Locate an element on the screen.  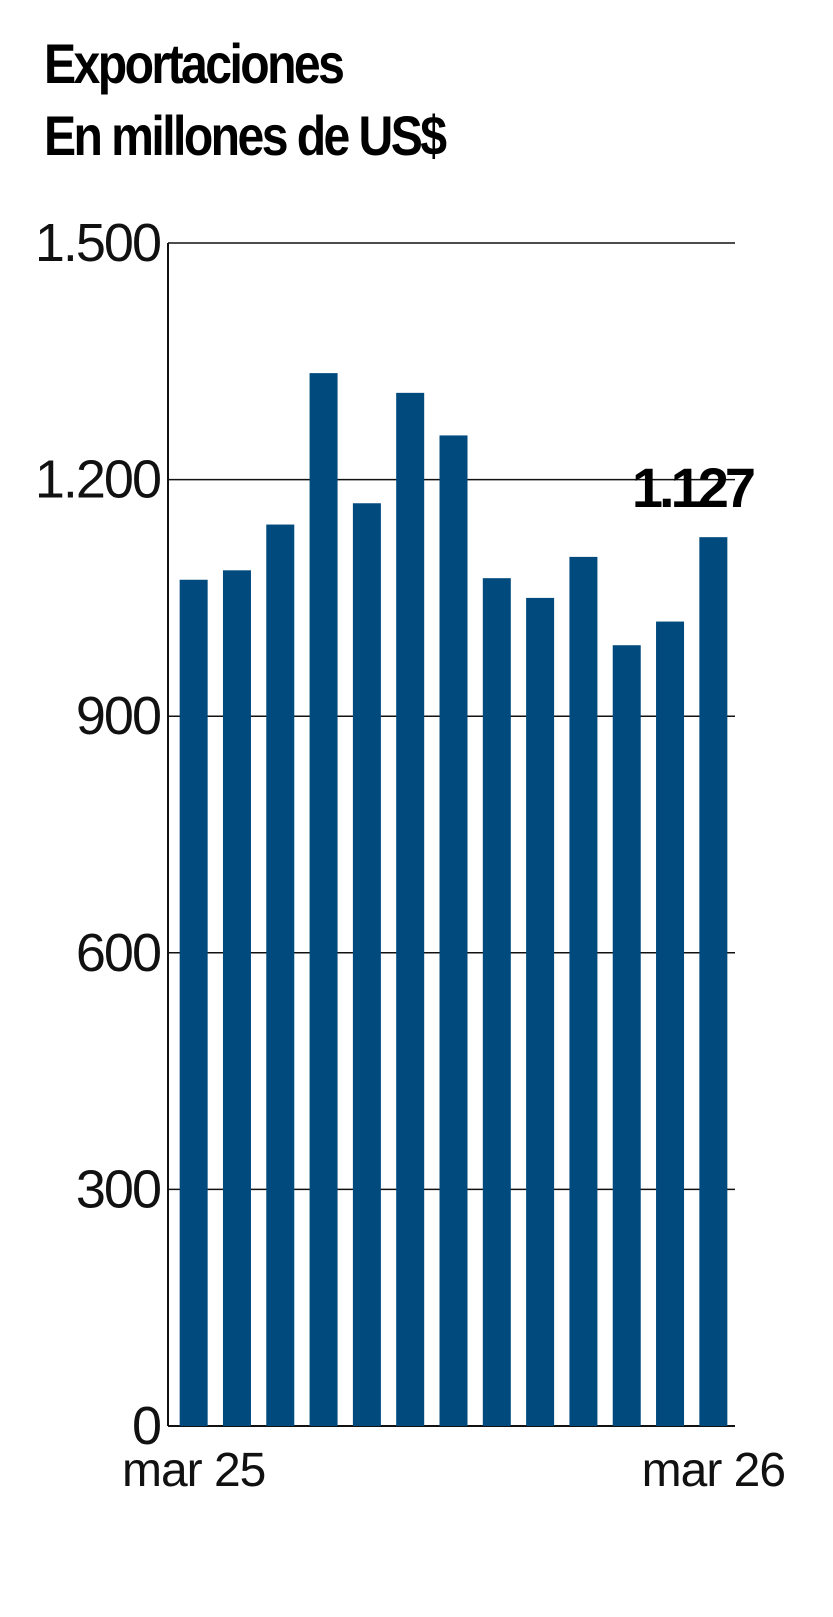
chart-title: Exportaciones is located at coordinates (194, 63).